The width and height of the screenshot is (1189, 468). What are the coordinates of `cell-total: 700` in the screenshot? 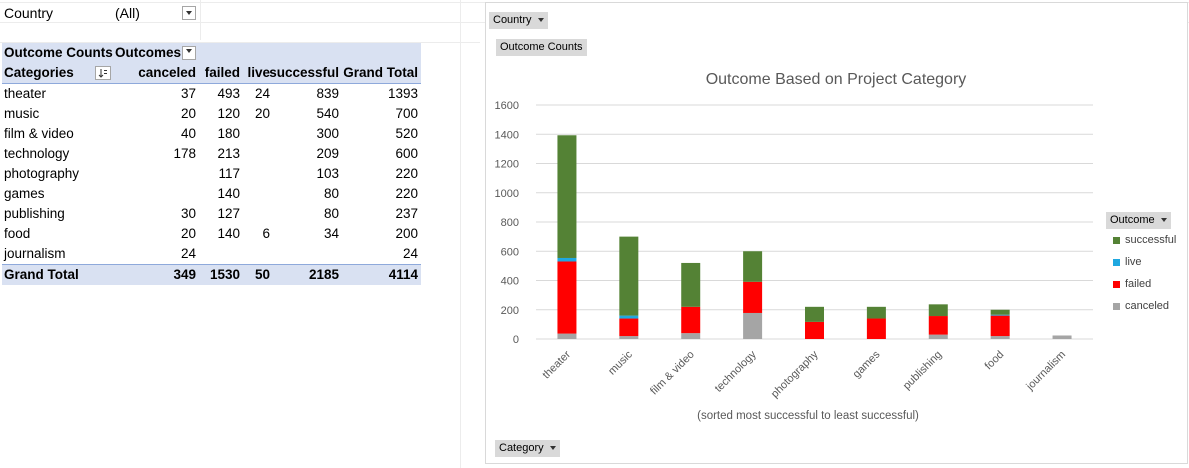 It's located at (406, 113).